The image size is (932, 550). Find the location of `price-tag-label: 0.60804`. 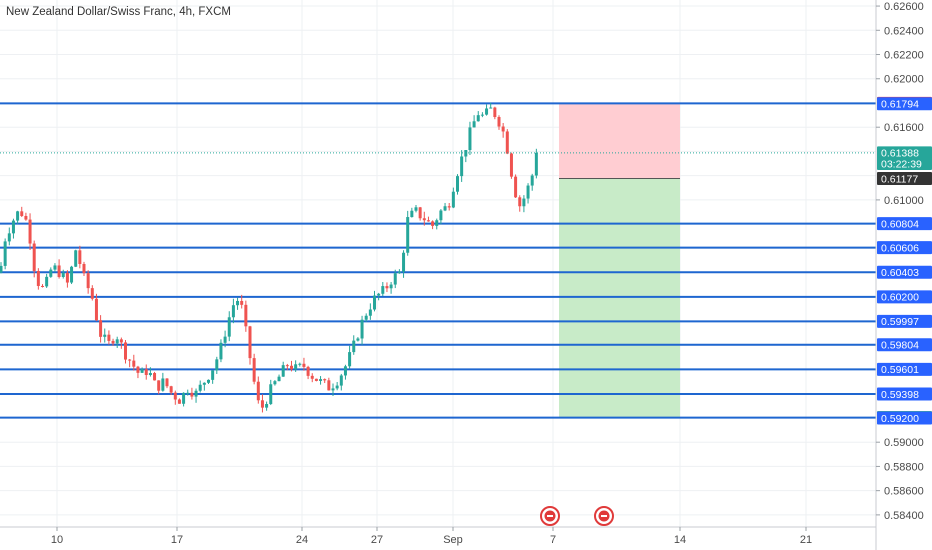

price-tag-label: 0.60804 is located at coordinates (900, 224).